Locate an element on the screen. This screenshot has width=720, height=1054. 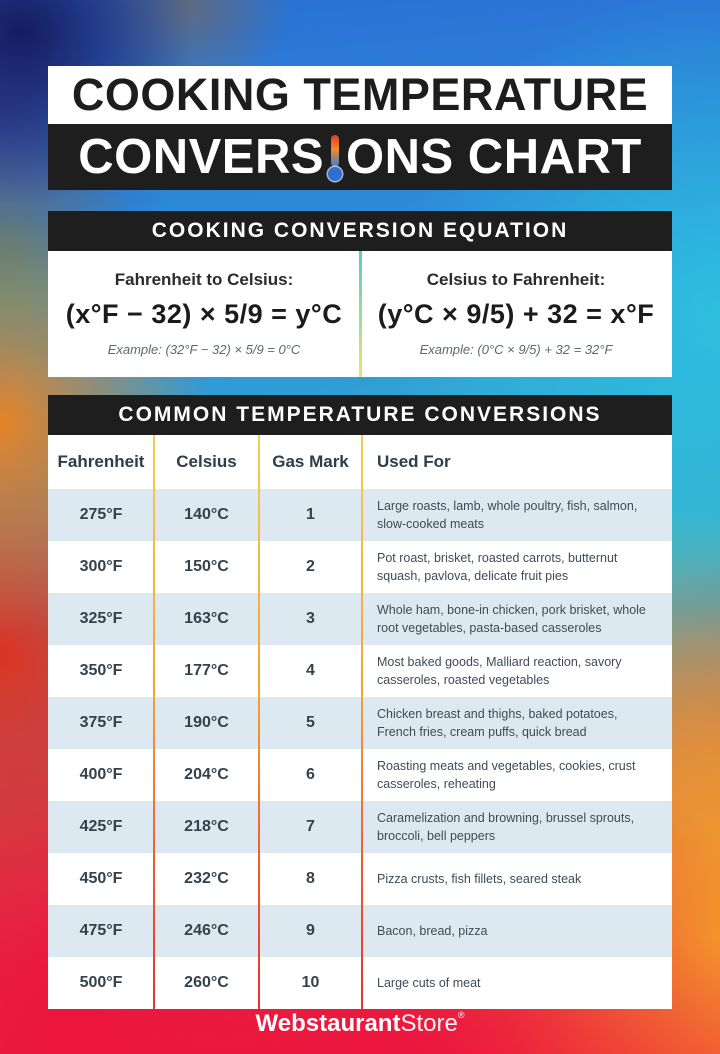
fahrenheit-cell: 325°F is located at coordinates (101, 618).